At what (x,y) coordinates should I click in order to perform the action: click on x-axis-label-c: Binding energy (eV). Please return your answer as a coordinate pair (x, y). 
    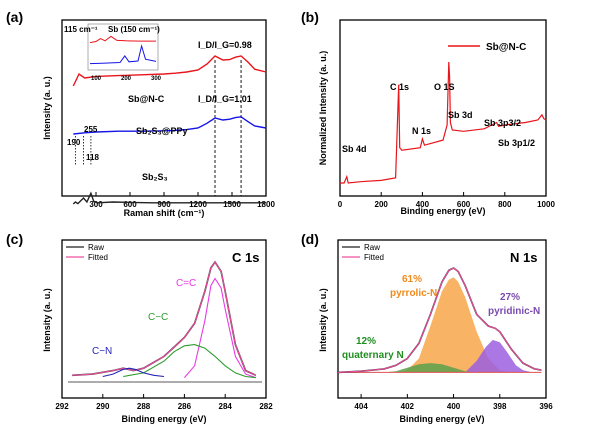
    Looking at the image, I should click on (163, 419).